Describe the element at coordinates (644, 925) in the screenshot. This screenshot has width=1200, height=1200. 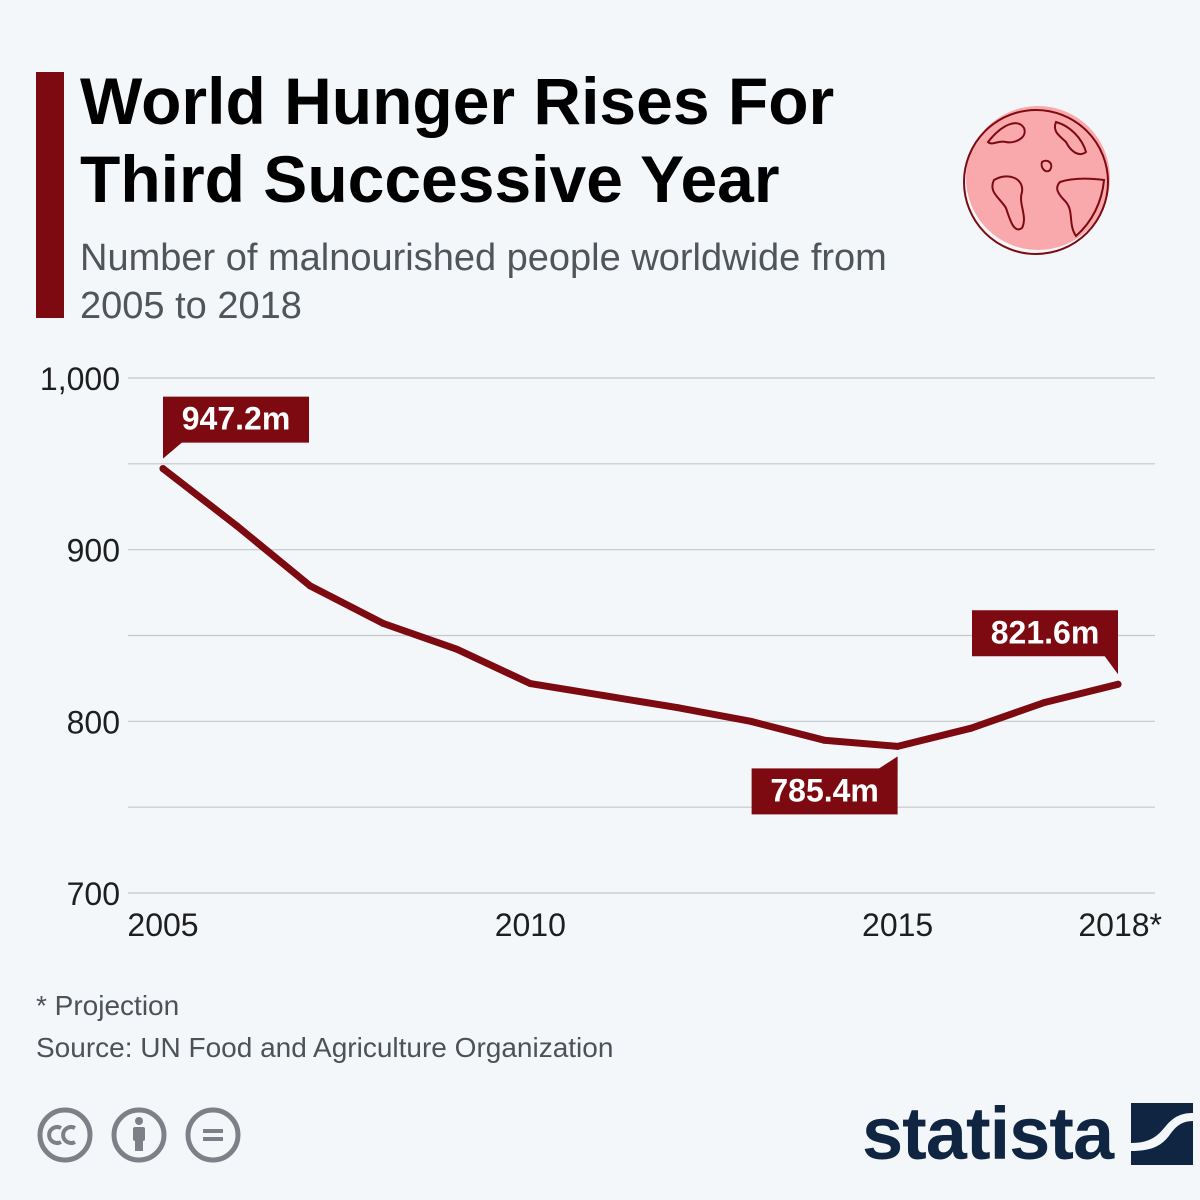
I see `x-axis-ticks: 2005 2010 2015 2018*` at that location.